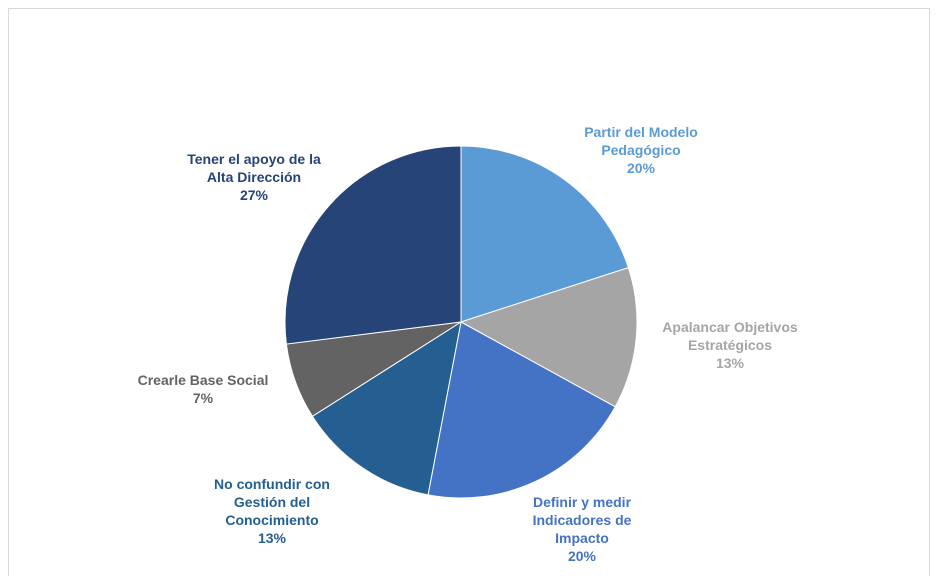 The image size is (937, 581). What do you see at coordinates (254, 168) in the screenshot?
I see `slice-label: Tener el apoyo de la Alta Dirección` at bounding box center [254, 168].